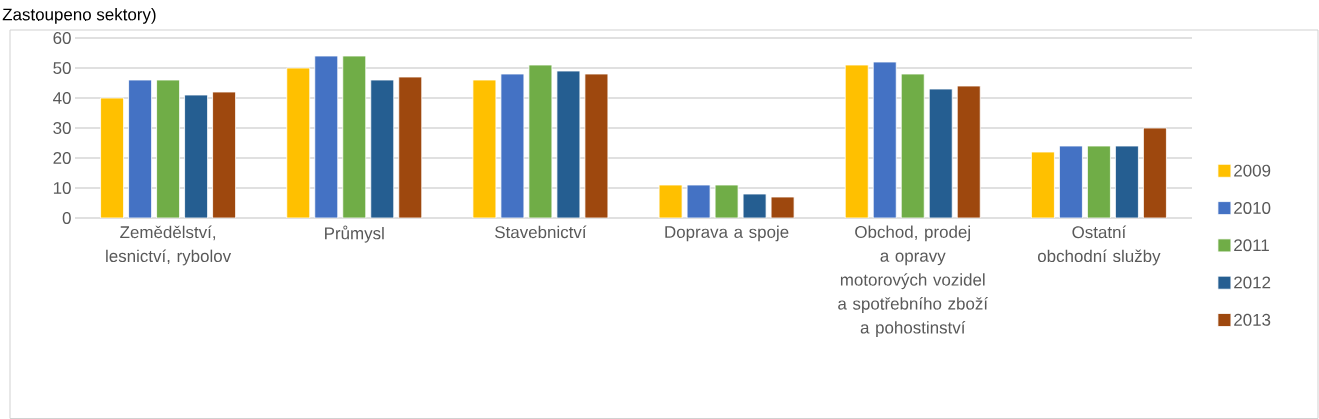 The image size is (1319, 419). Describe the element at coordinates (62, 98) in the screenshot. I see `y-tick-label: 40` at that location.